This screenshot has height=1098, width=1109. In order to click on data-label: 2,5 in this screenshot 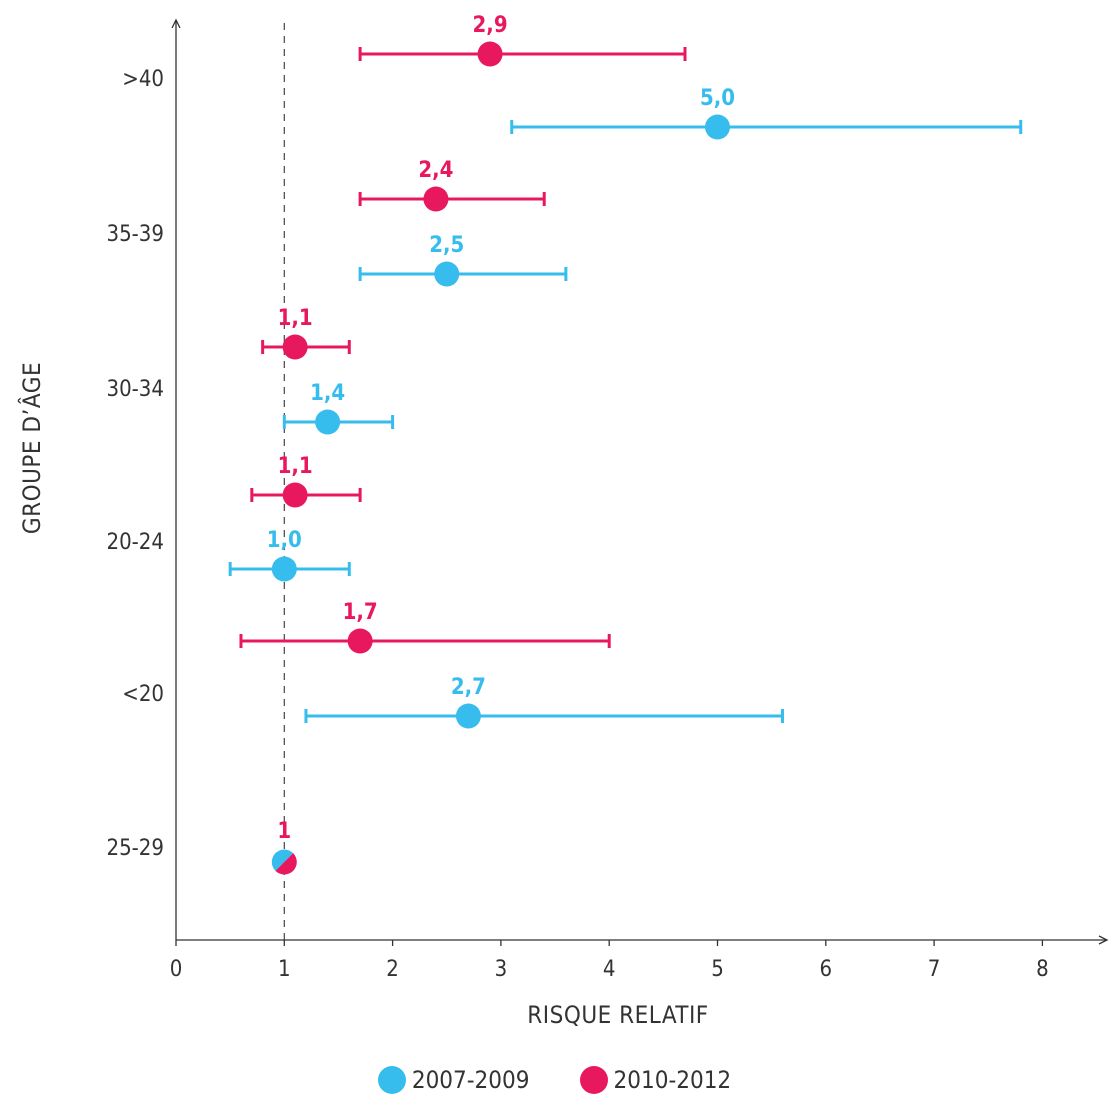, I will do `click(446, 245)`.